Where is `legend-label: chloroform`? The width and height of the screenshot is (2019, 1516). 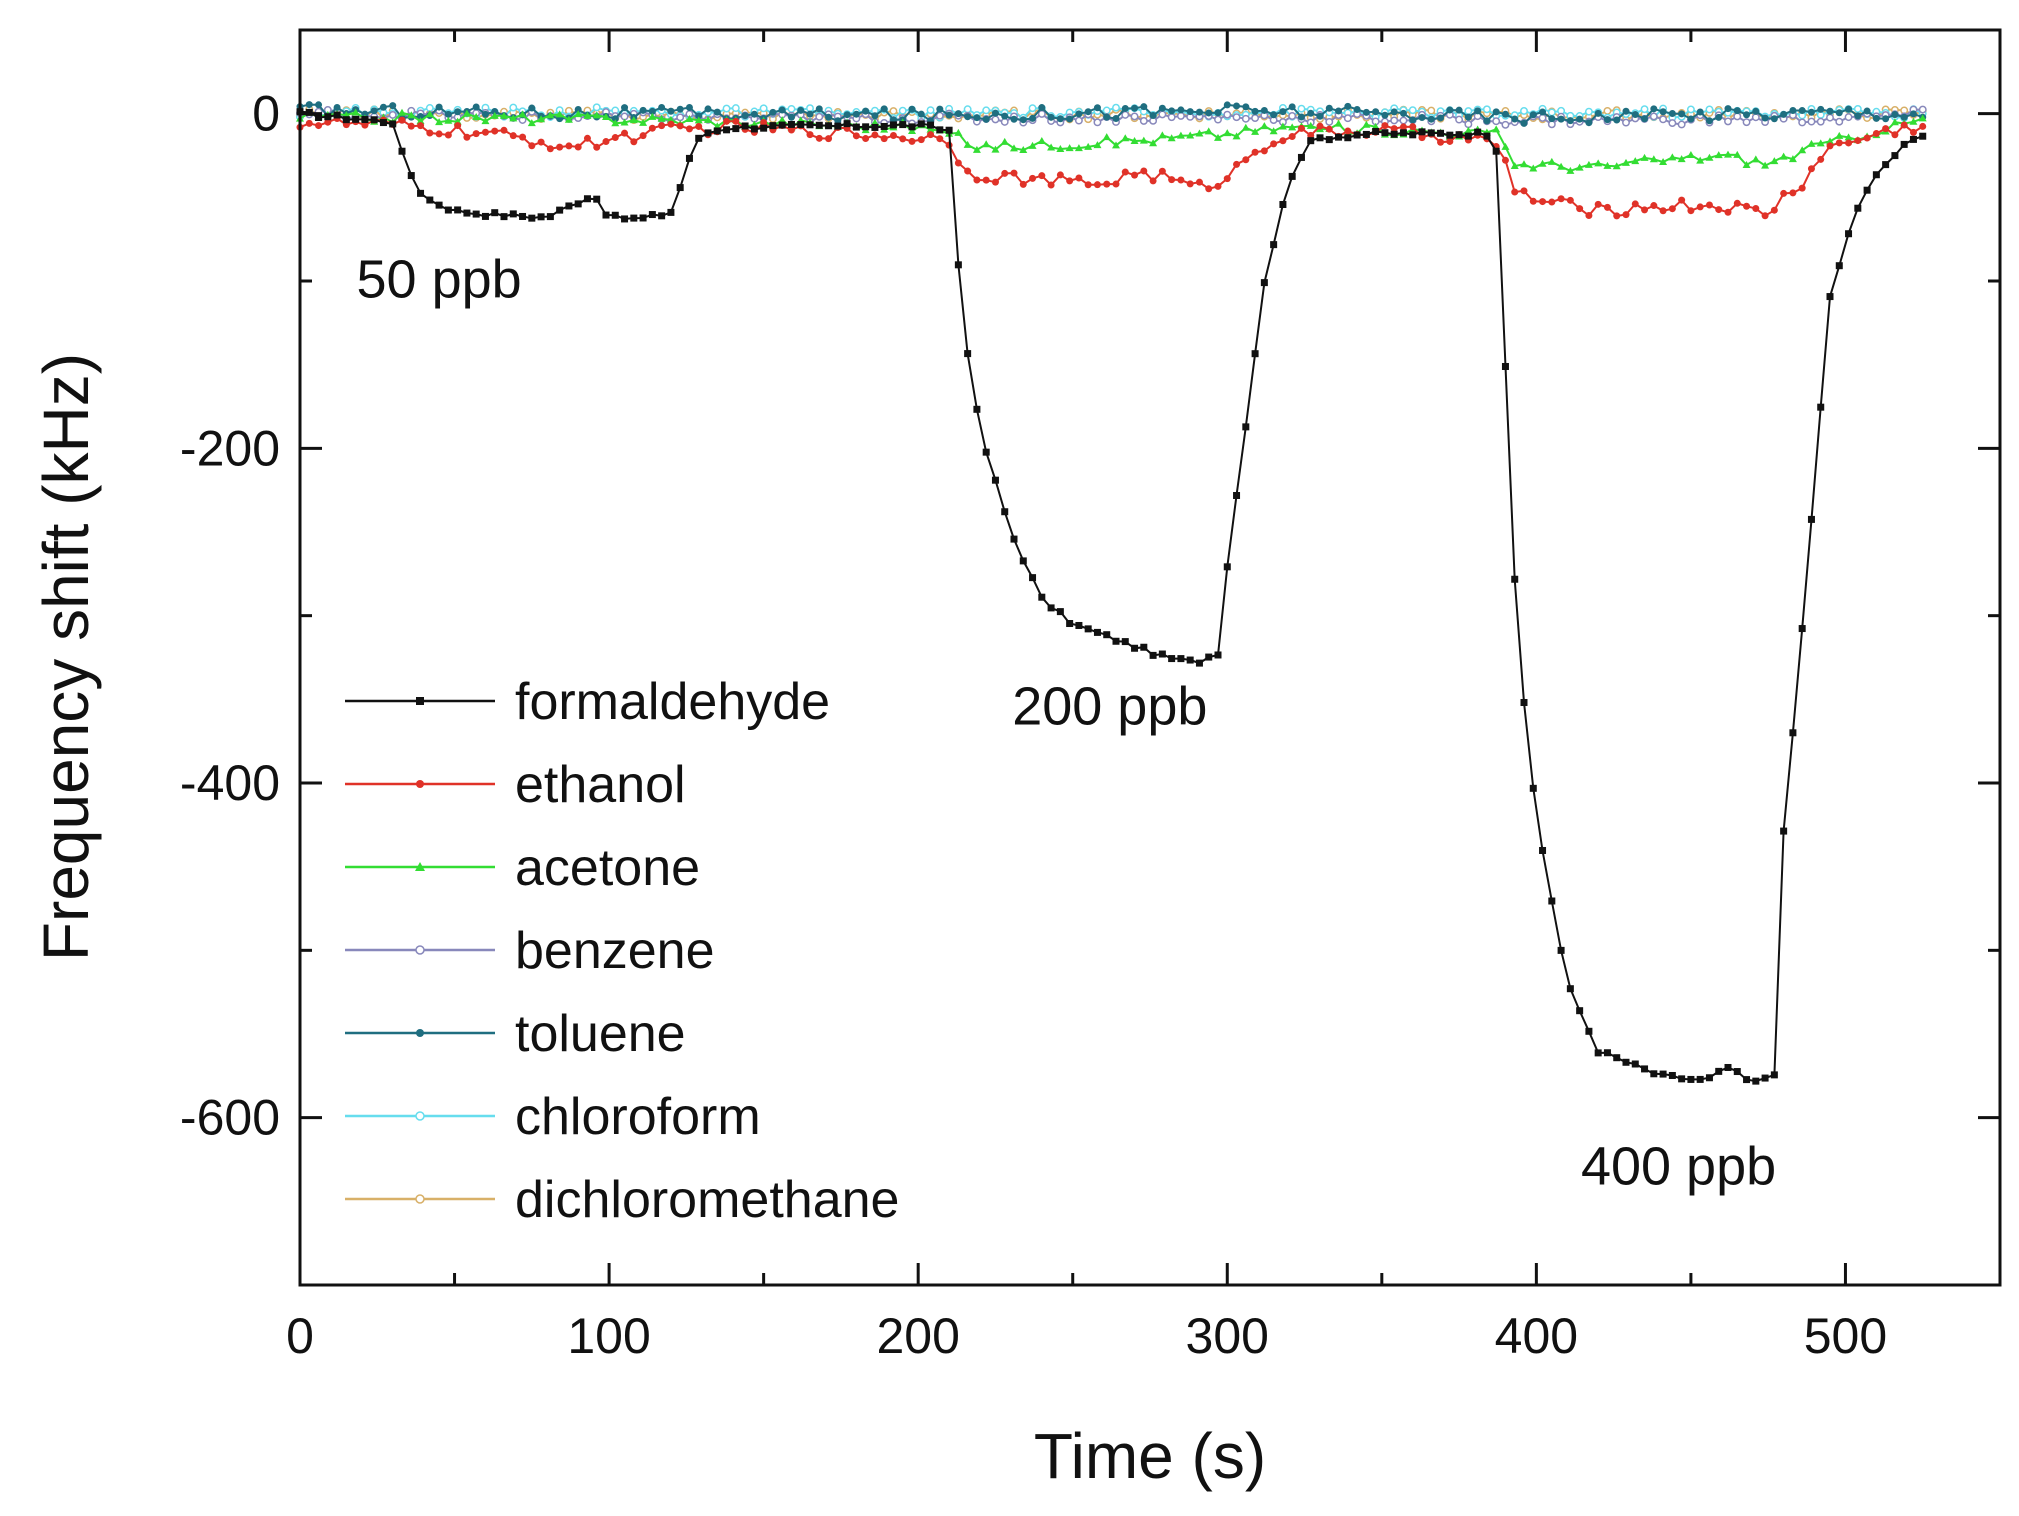 legend-label: chloroform is located at coordinates (638, 1117).